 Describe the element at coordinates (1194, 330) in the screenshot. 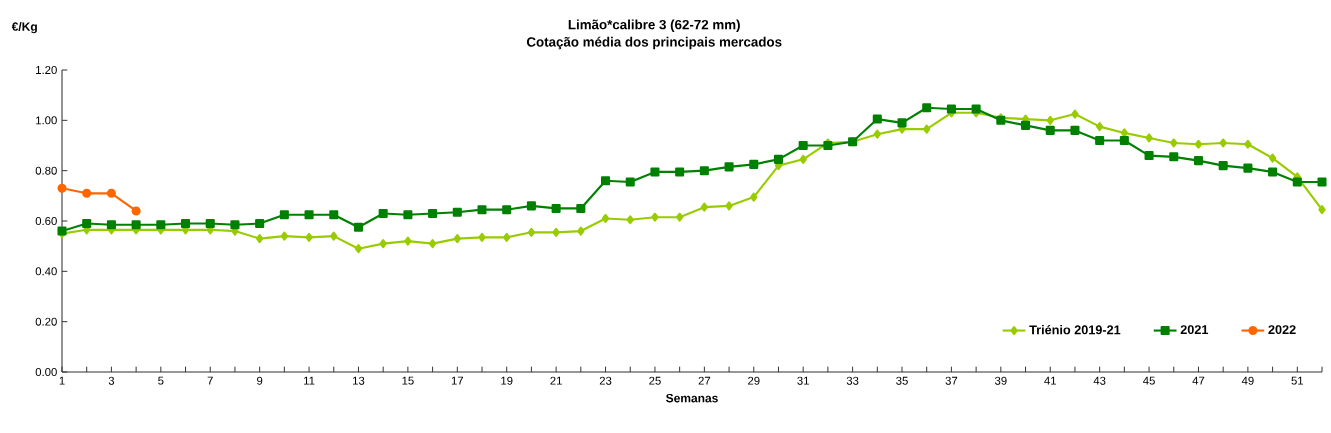

I see `legend-label: 2021` at that location.